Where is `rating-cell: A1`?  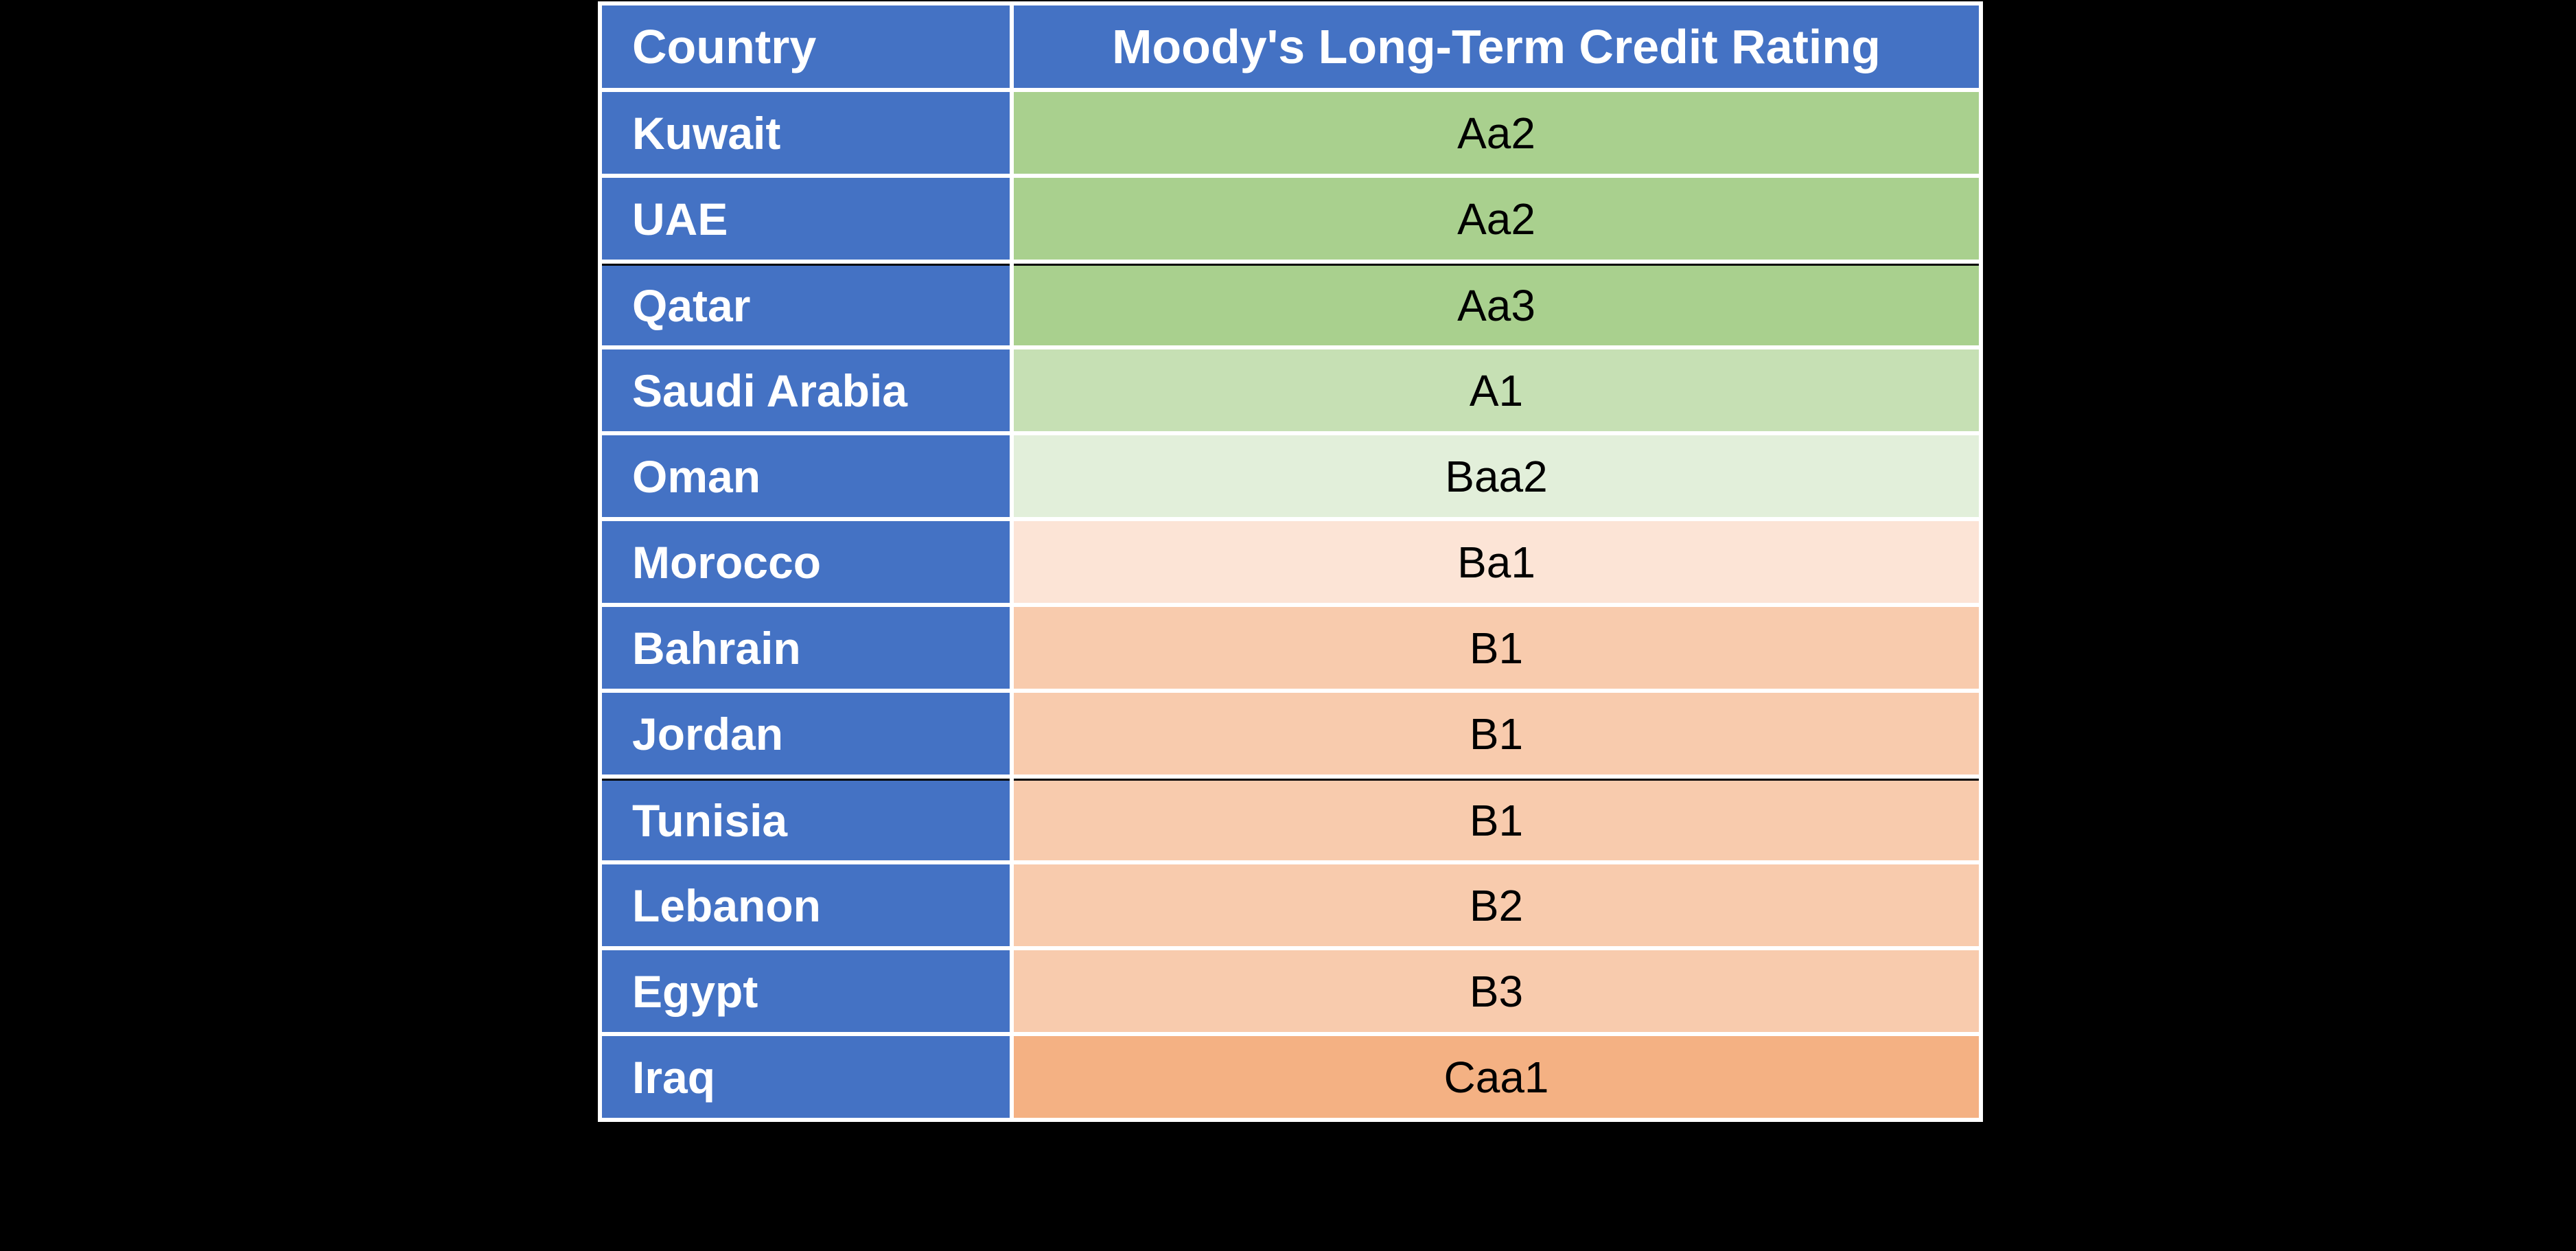 rating-cell: A1 is located at coordinates (1496, 390).